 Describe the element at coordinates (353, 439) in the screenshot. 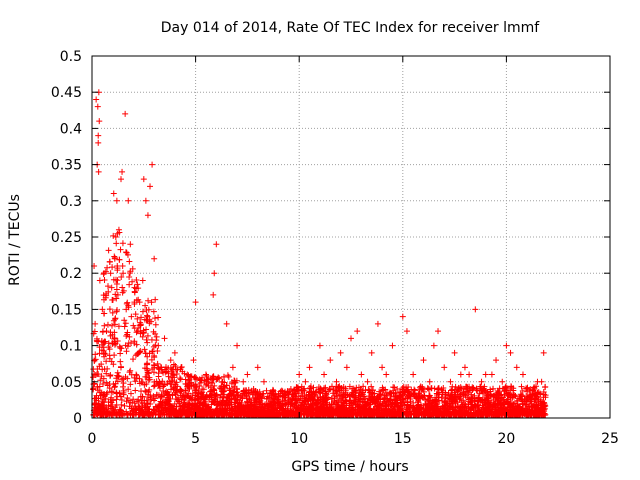

I see `x-tick-labels: 0 5 10 15 20 25` at that location.